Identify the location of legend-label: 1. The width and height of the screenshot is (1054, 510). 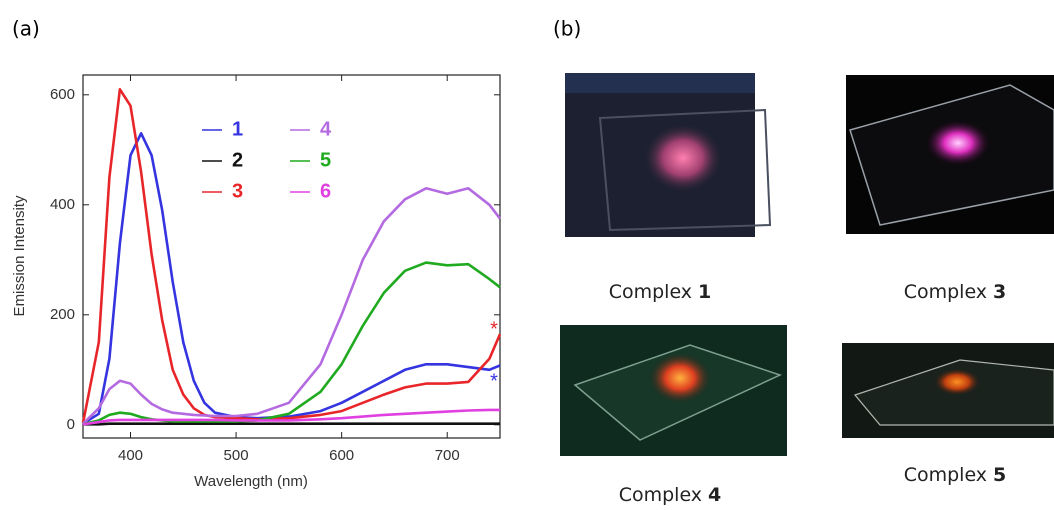
(237, 129).